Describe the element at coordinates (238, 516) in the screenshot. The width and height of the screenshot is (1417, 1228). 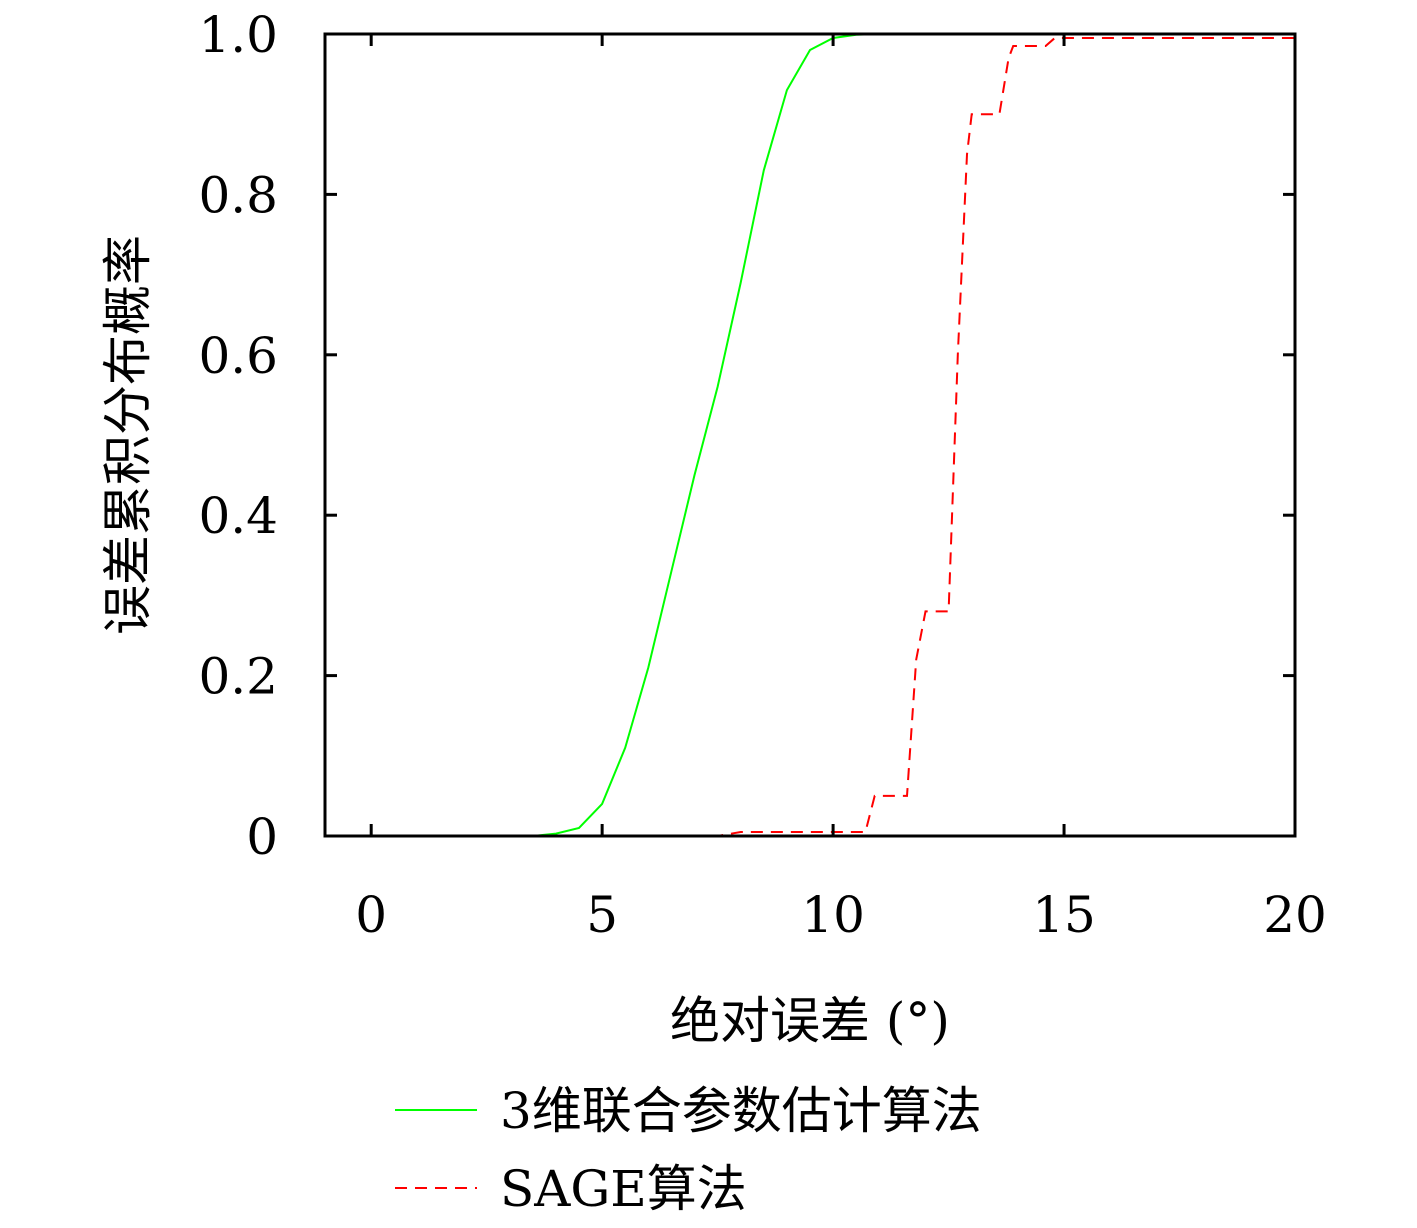
I see `y-tick-label: 0.4` at that location.